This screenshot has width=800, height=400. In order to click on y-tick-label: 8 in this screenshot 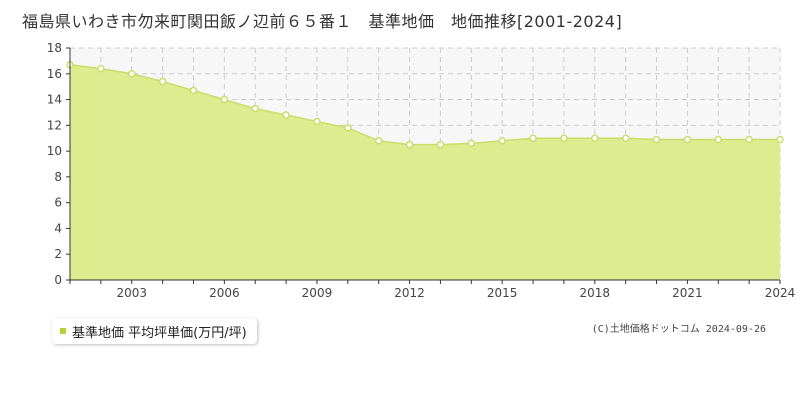, I will do `click(58, 177)`.